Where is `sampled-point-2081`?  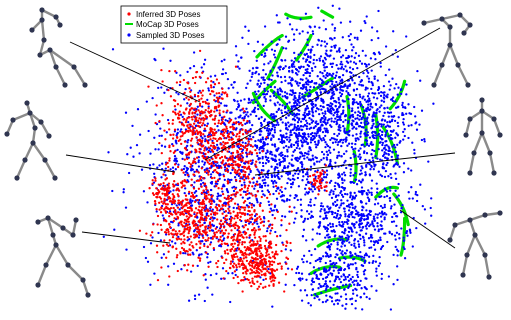 sampled-point-2081 is located at coordinates (137, 145).